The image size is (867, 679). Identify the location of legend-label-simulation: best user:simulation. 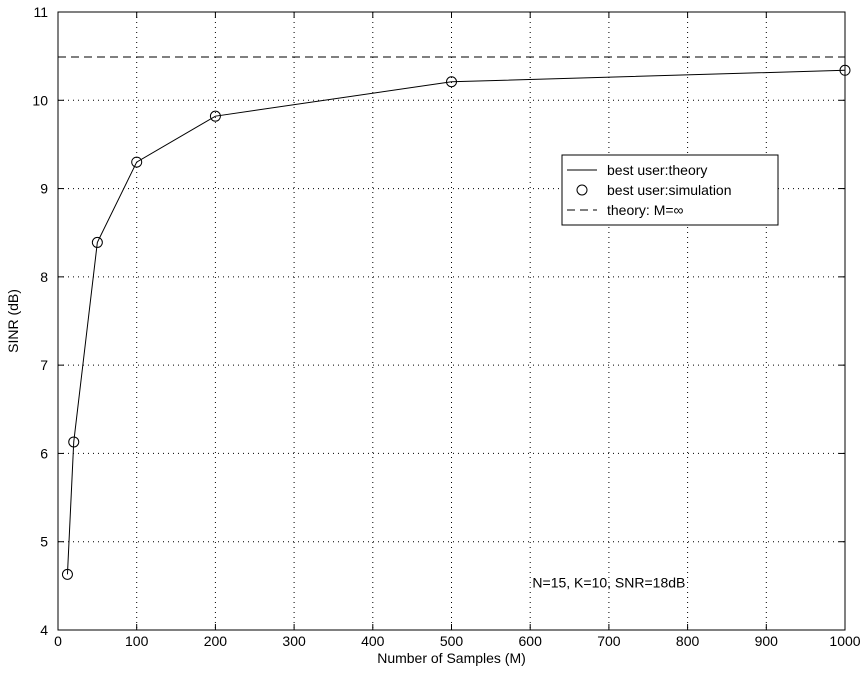
(669, 190).